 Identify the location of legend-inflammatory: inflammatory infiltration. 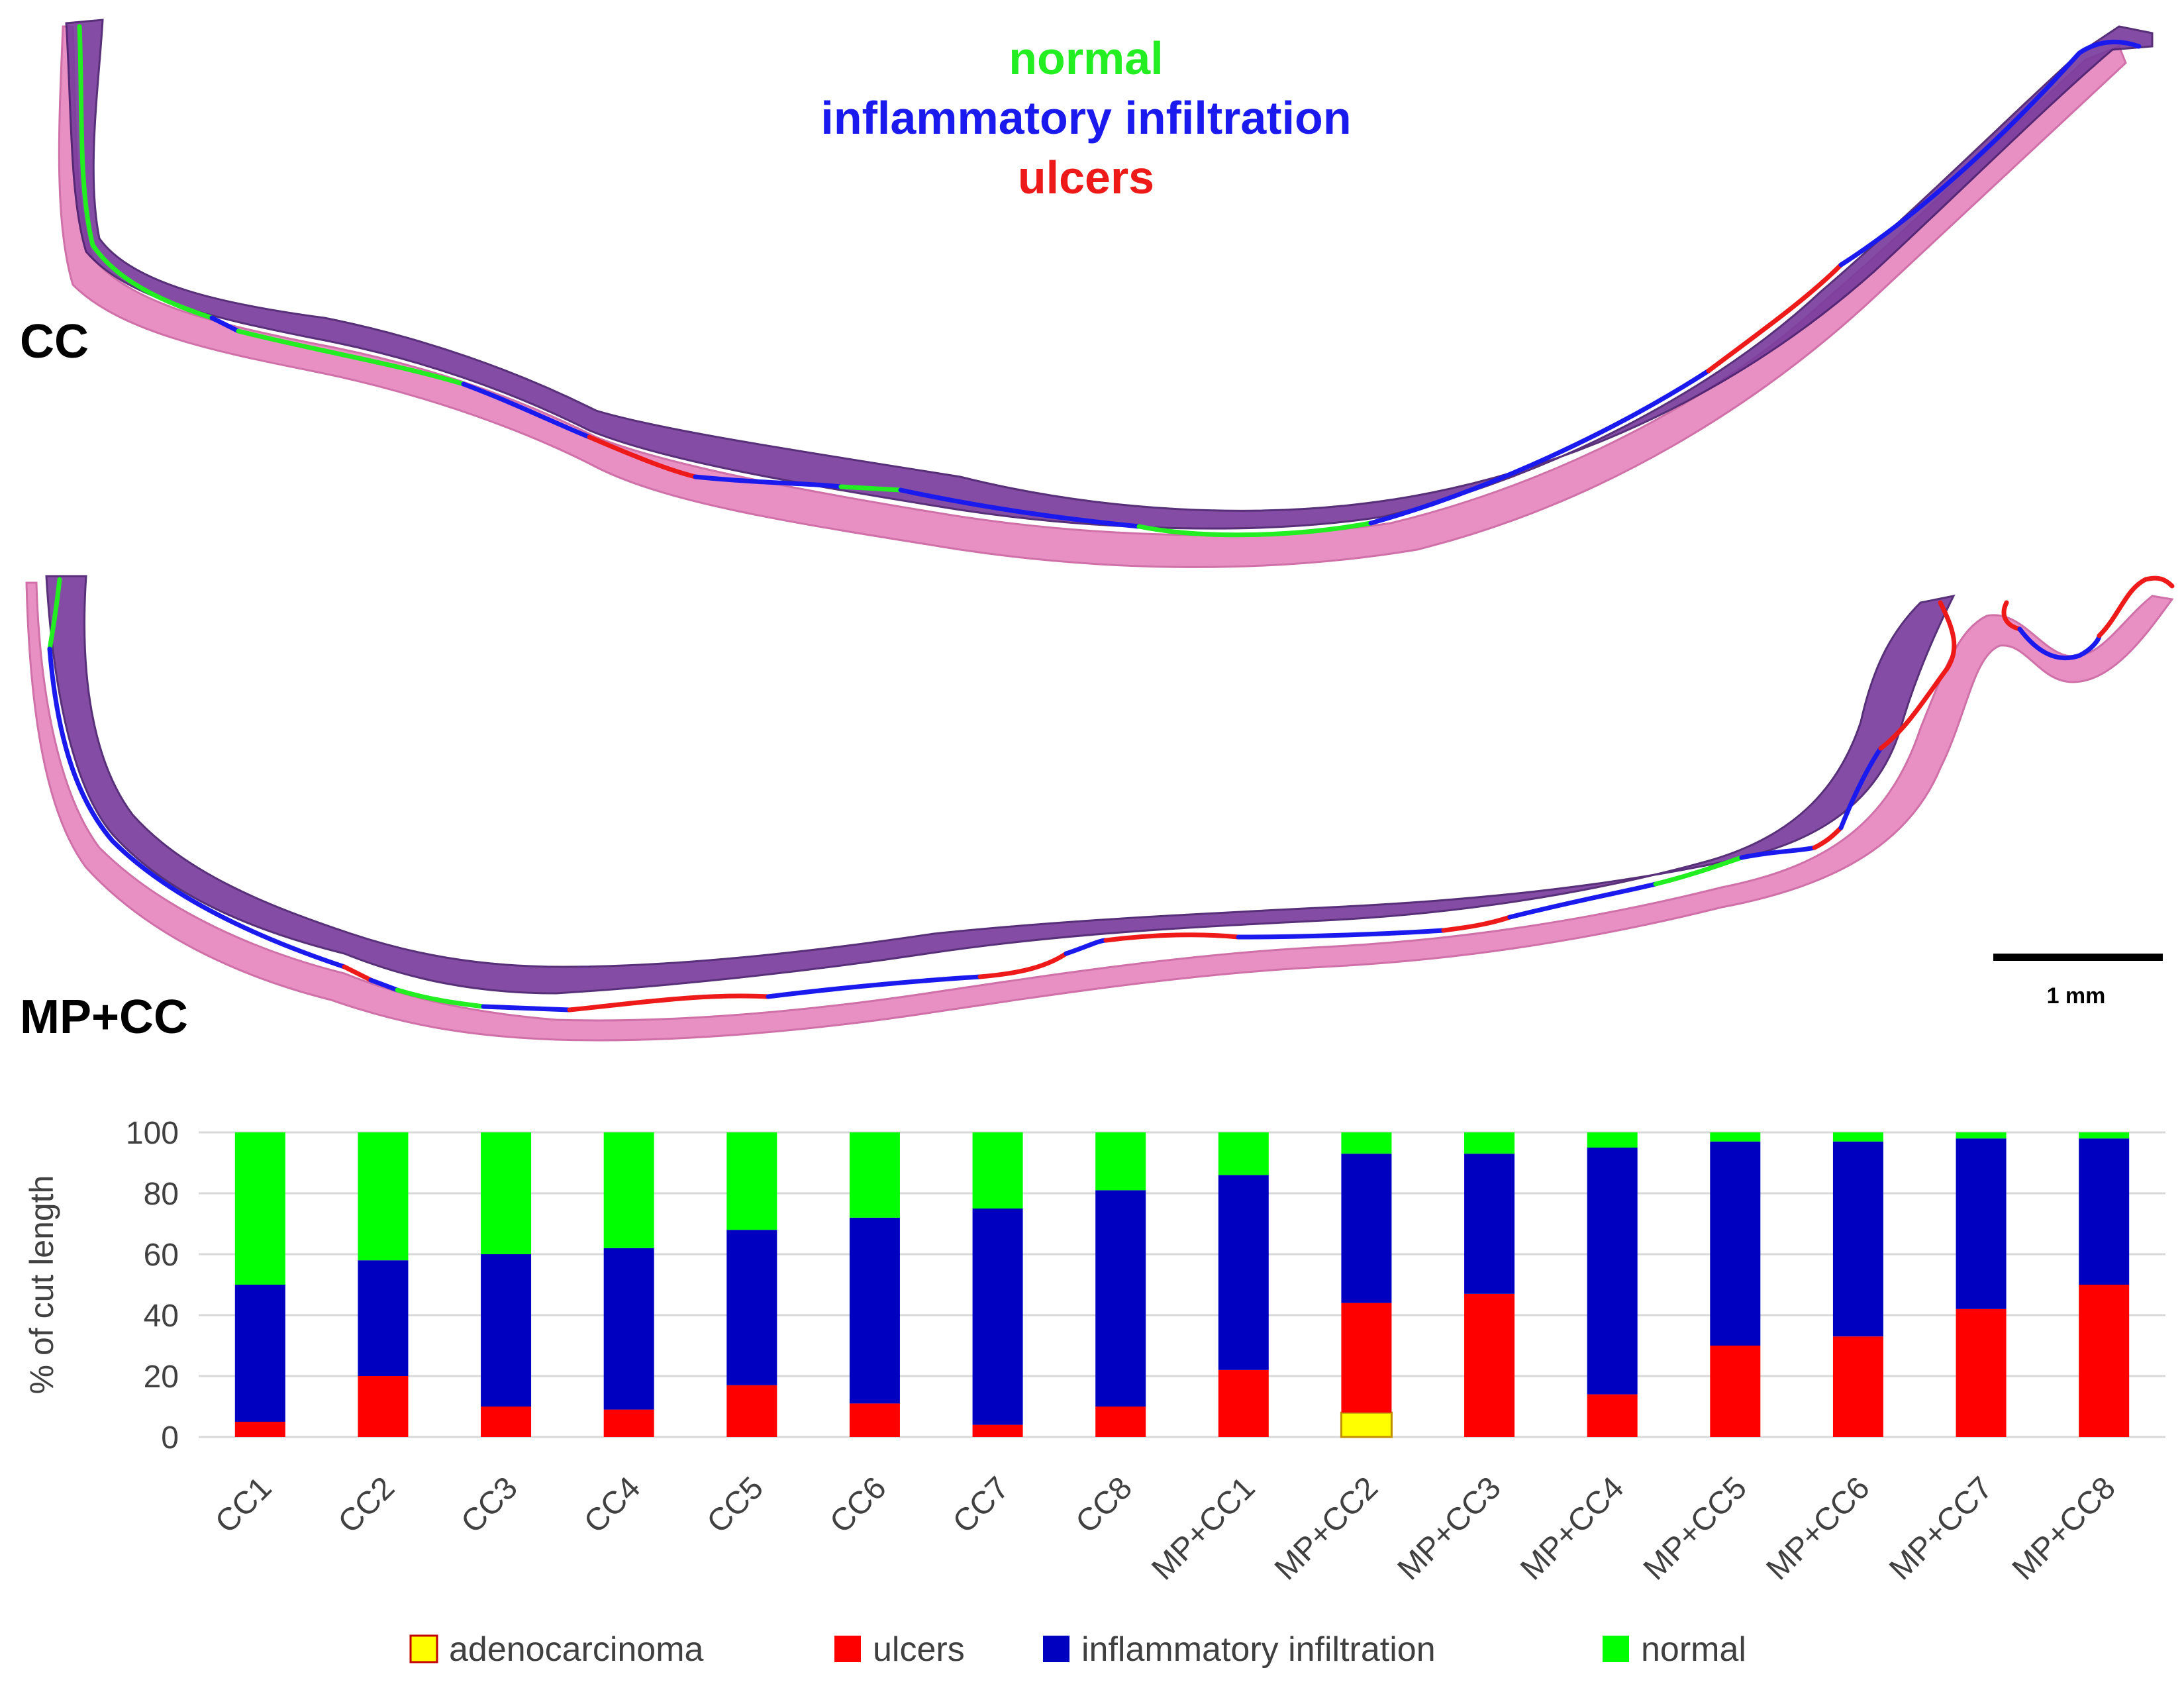
(1085, 118).